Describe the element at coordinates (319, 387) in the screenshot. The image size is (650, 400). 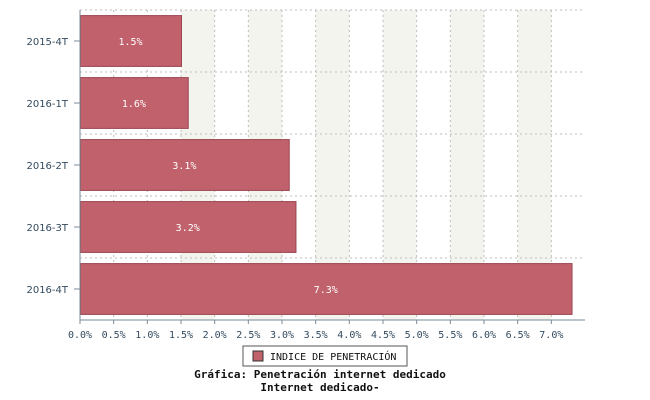
I see `chart-caption-line-2: Internet dedicado-` at that location.